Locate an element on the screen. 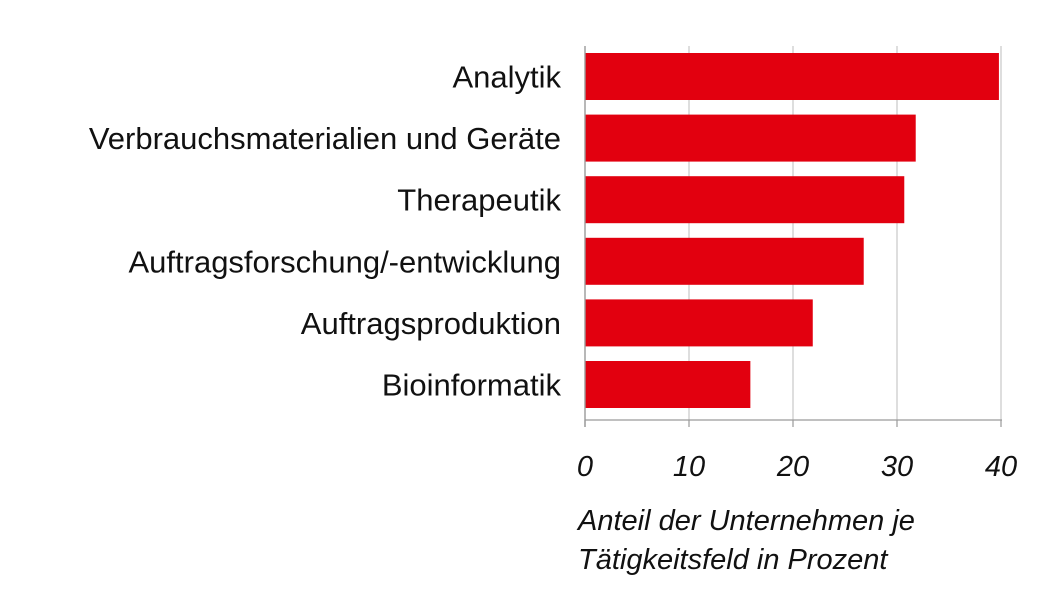 The image size is (1047, 608). x-tick-label: 10 is located at coordinates (689, 467).